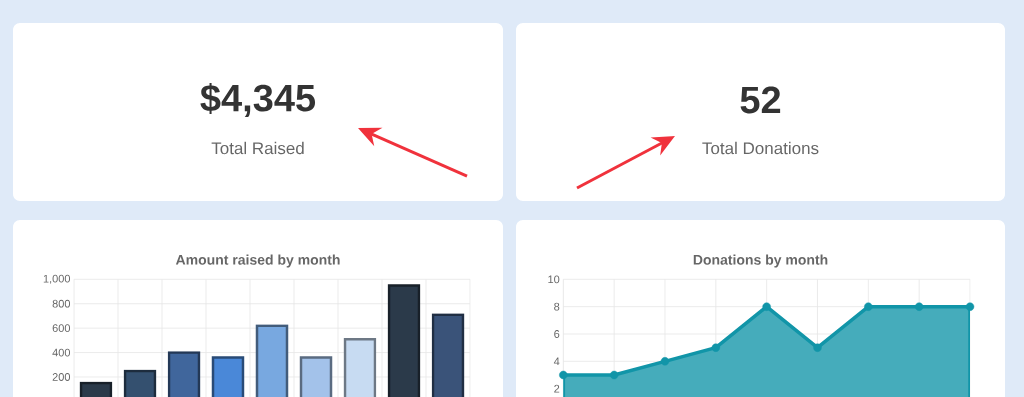  What do you see at coordinates (760, 100) in the screenshot?
I see `text: 52` at bounding box center [760, 100].